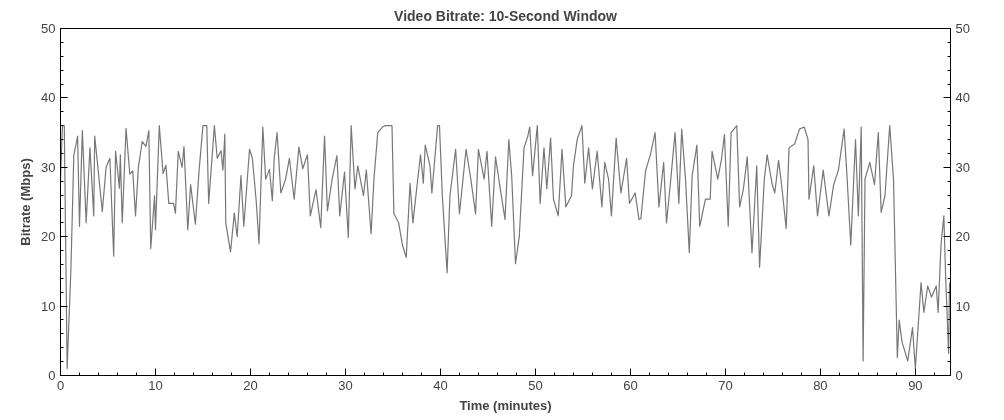 Image resolution: width=1004 pixels, height=420 pixels. Describe the element at coordinates (250, 385) in the screenshot. I see `x-tick-label: 20` at that location.